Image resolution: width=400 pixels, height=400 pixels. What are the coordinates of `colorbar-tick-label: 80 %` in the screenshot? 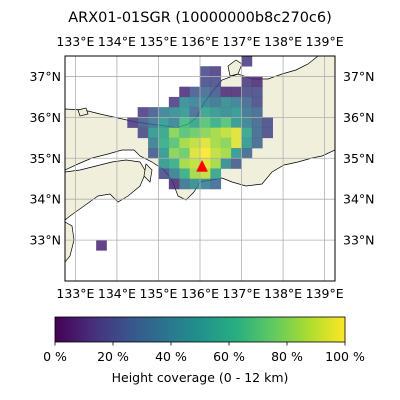 It's located at (287, 356).